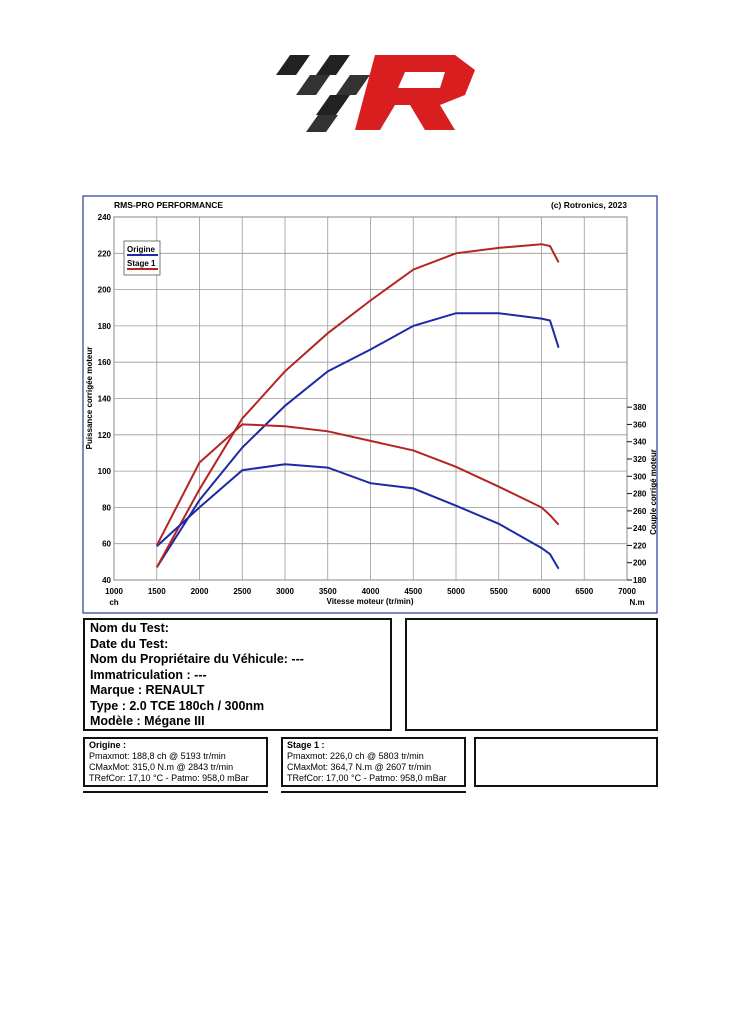 The image size is (741, 1024). I want to click on y2-tick-label: 360, so click(640, 424).